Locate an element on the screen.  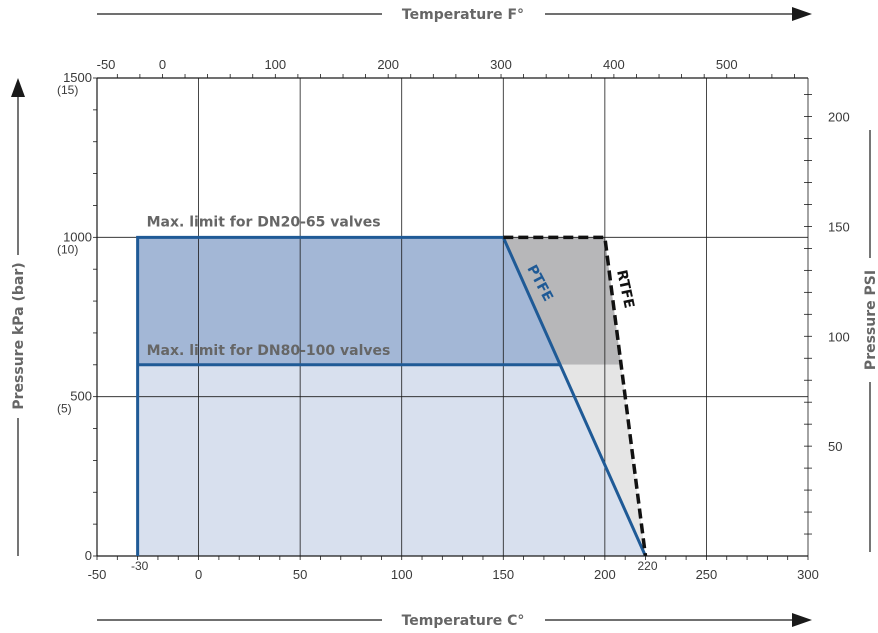
top-axis-title-group: Temperature F° is located at coordinates (454, 15).